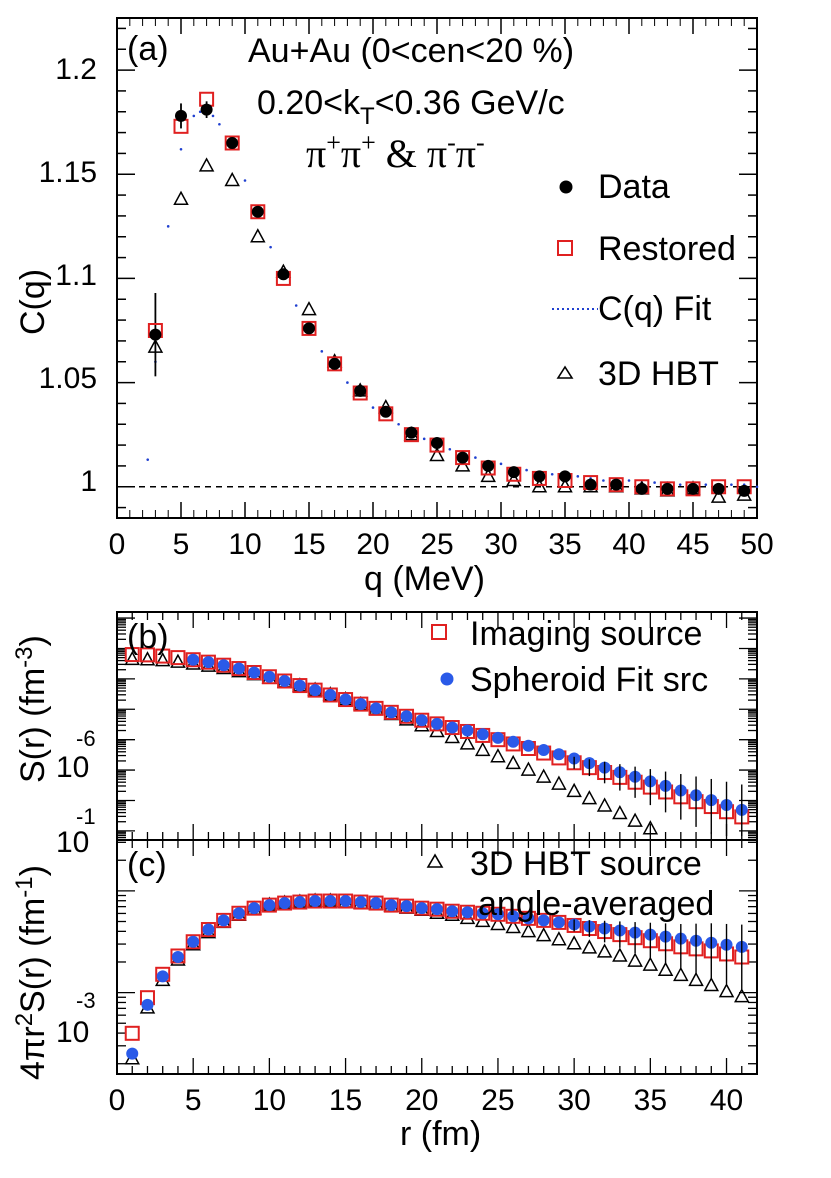  I want to click on legend-hbt-source-marker, so click(435, 860).